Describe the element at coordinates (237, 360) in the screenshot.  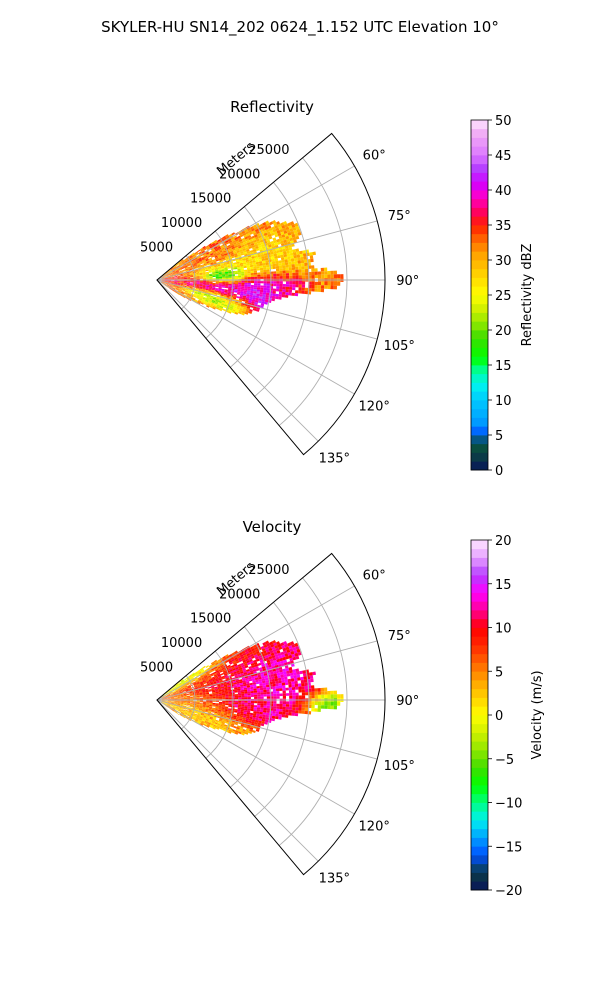
I see `azimuth-gridline` at that location.